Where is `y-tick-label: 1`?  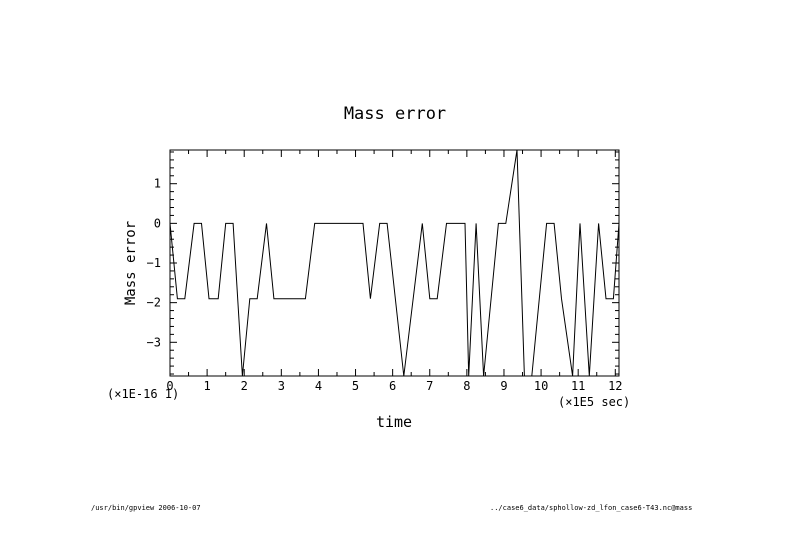
y-tick-label: 1 is located at coordinates (157, 184).